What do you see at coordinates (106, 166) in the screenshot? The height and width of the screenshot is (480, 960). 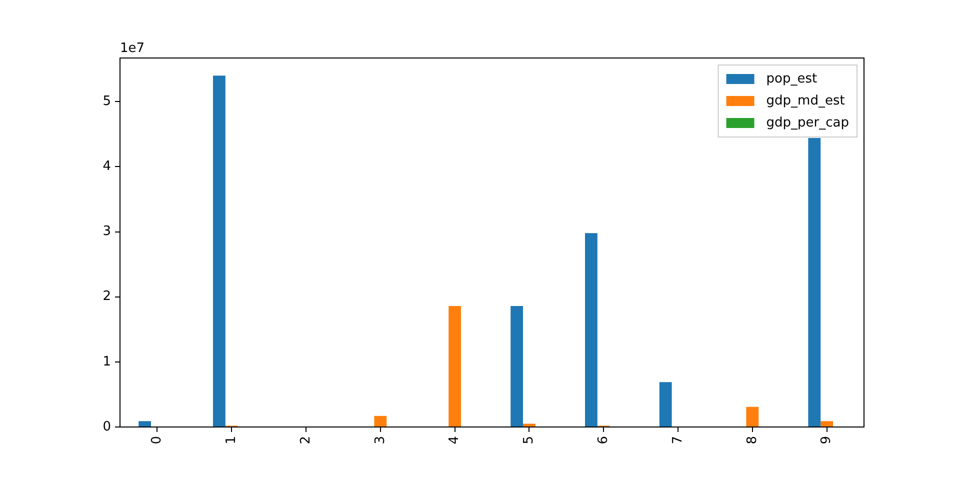 I see `y-tick-label: 4` at bounding box center [106, 166].